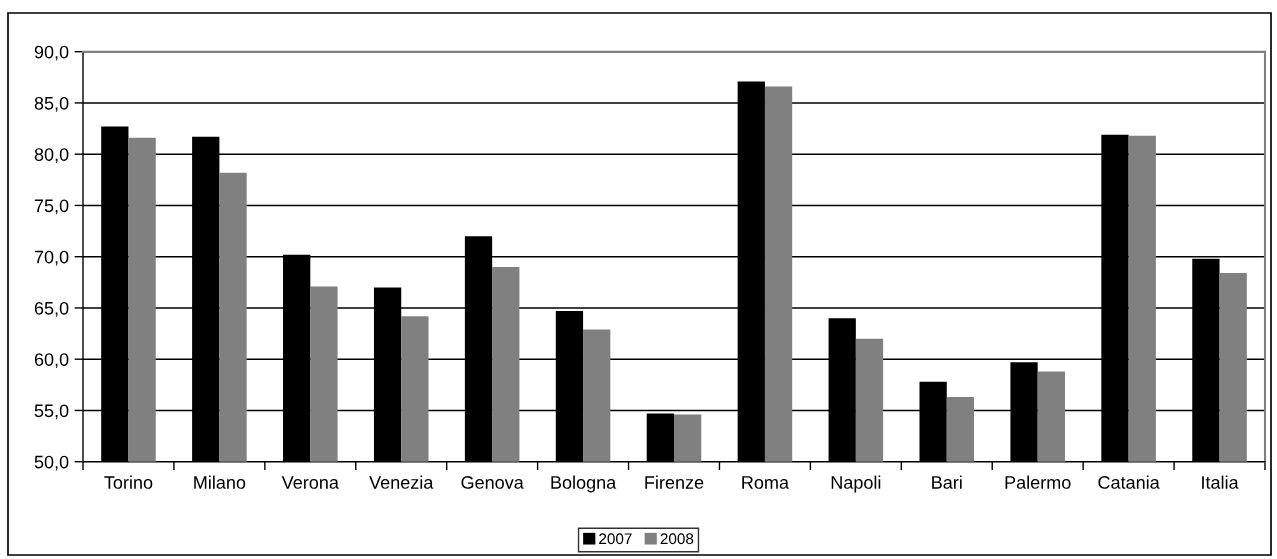 This screenshot has height=559, width=1277. I want to click on x-tick-label: Roma, so click(765, 482).